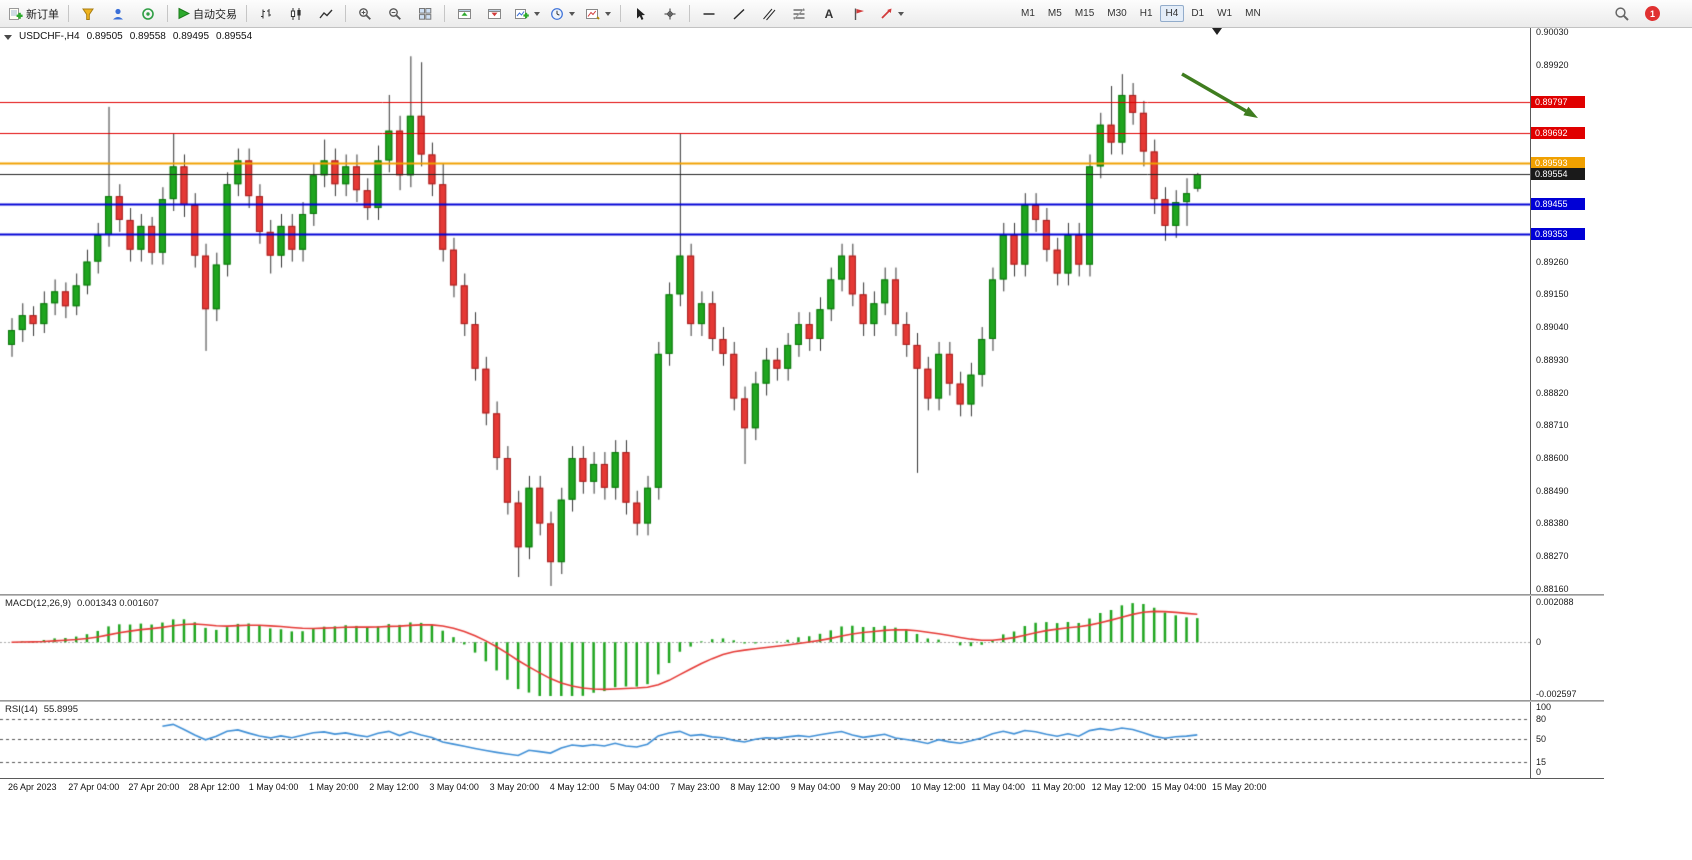 The image size is (1692, 860). I want to click on price-axis-label: 0.89920, so click(1552, 65).